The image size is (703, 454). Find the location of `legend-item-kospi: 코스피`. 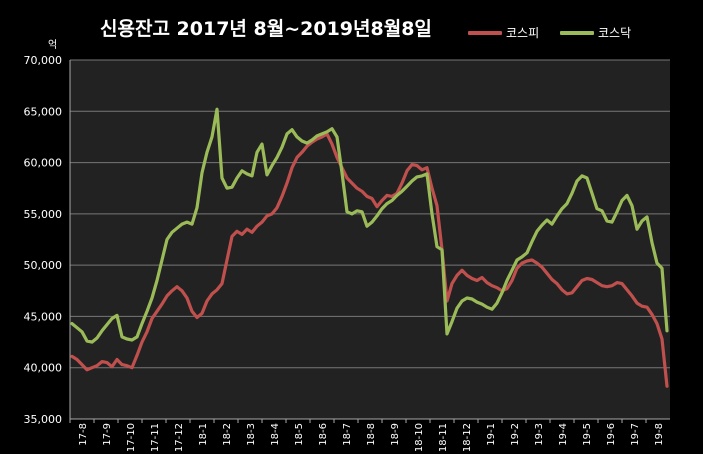

legend-item-kospi: 코스피 is located at coordinates (503, 32).